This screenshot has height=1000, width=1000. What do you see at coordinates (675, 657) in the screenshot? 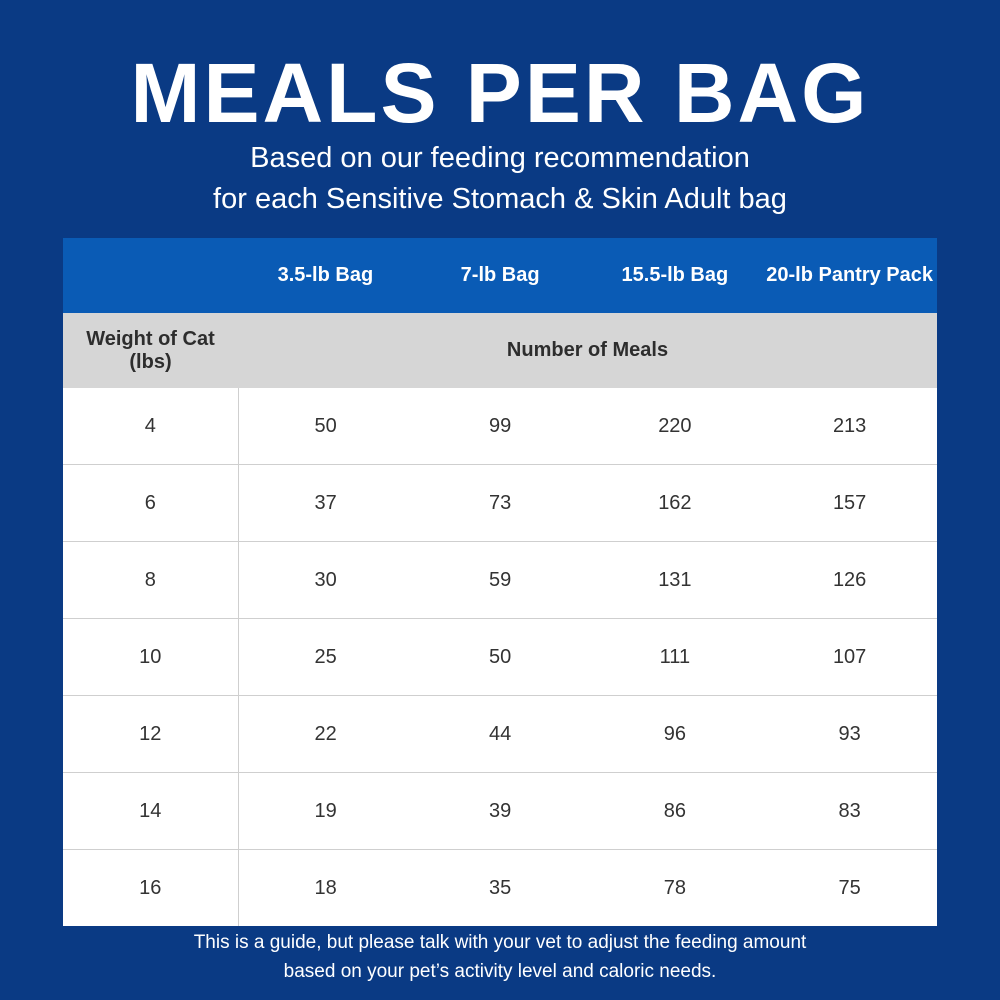
I see `meals-count-cell: 111` at bounding box center [675, 657].